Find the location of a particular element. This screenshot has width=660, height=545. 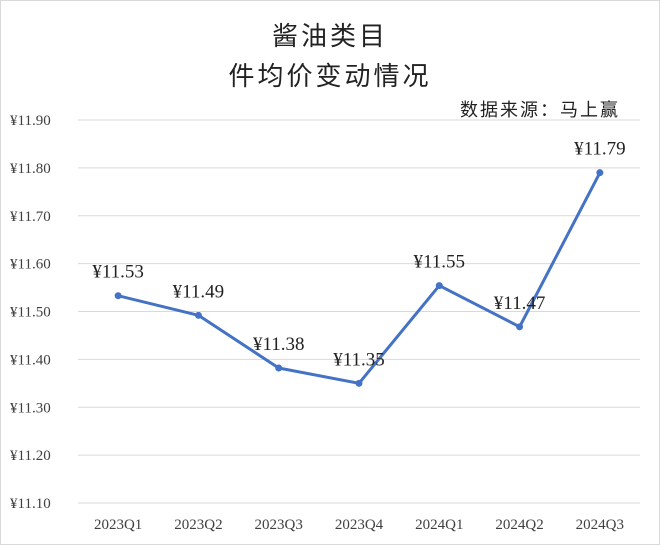

y-tick-label: ¥11.30 is located at coordinates (30, 408).